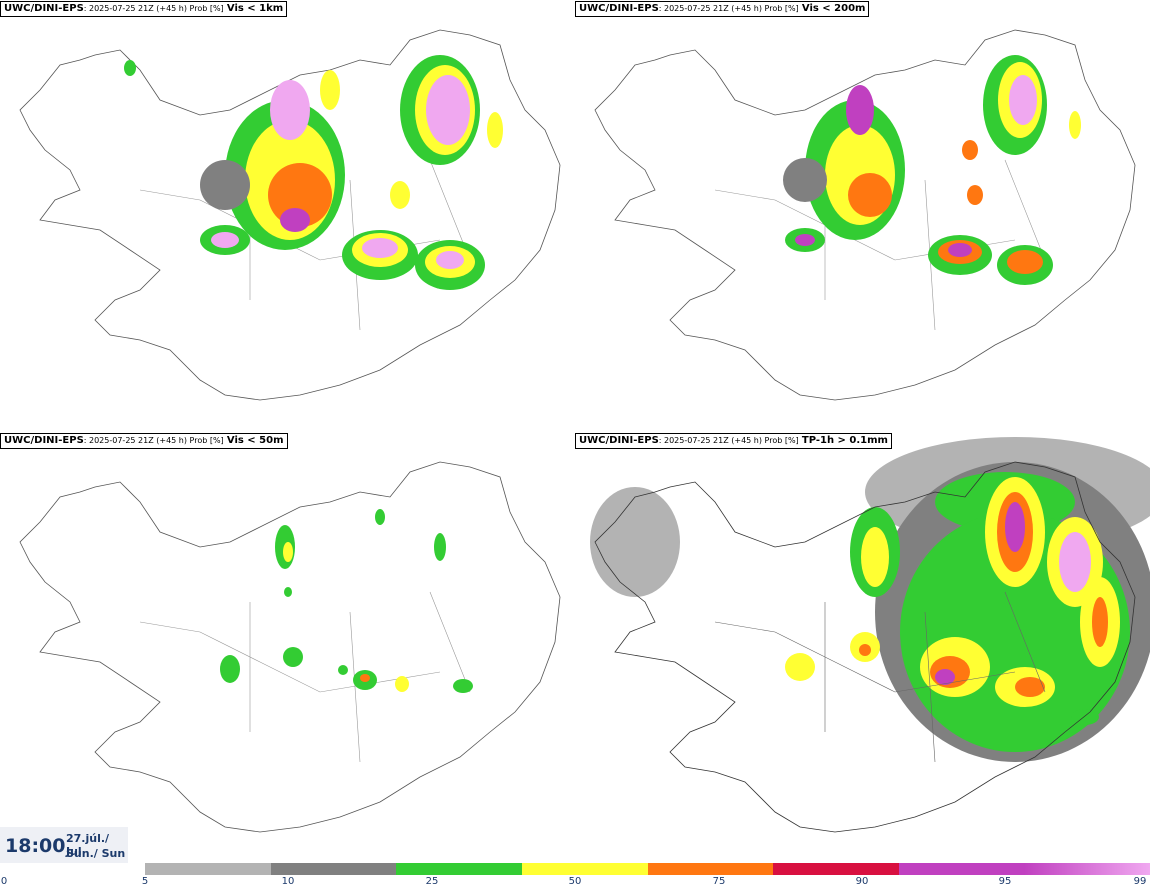 The width and height of the screenshot is (1150, 891). I want to click on valid-time: 18:00, so click(35, 846).